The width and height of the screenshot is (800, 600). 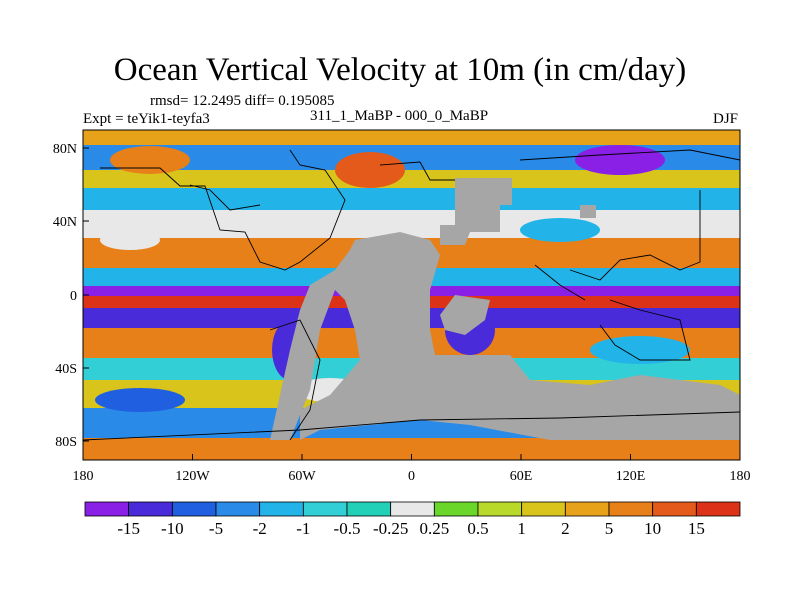 What do you see at coordinates (260, 528) in the screenshot?
I see `colorbar-label: -2` at bounding box center [260, 528].